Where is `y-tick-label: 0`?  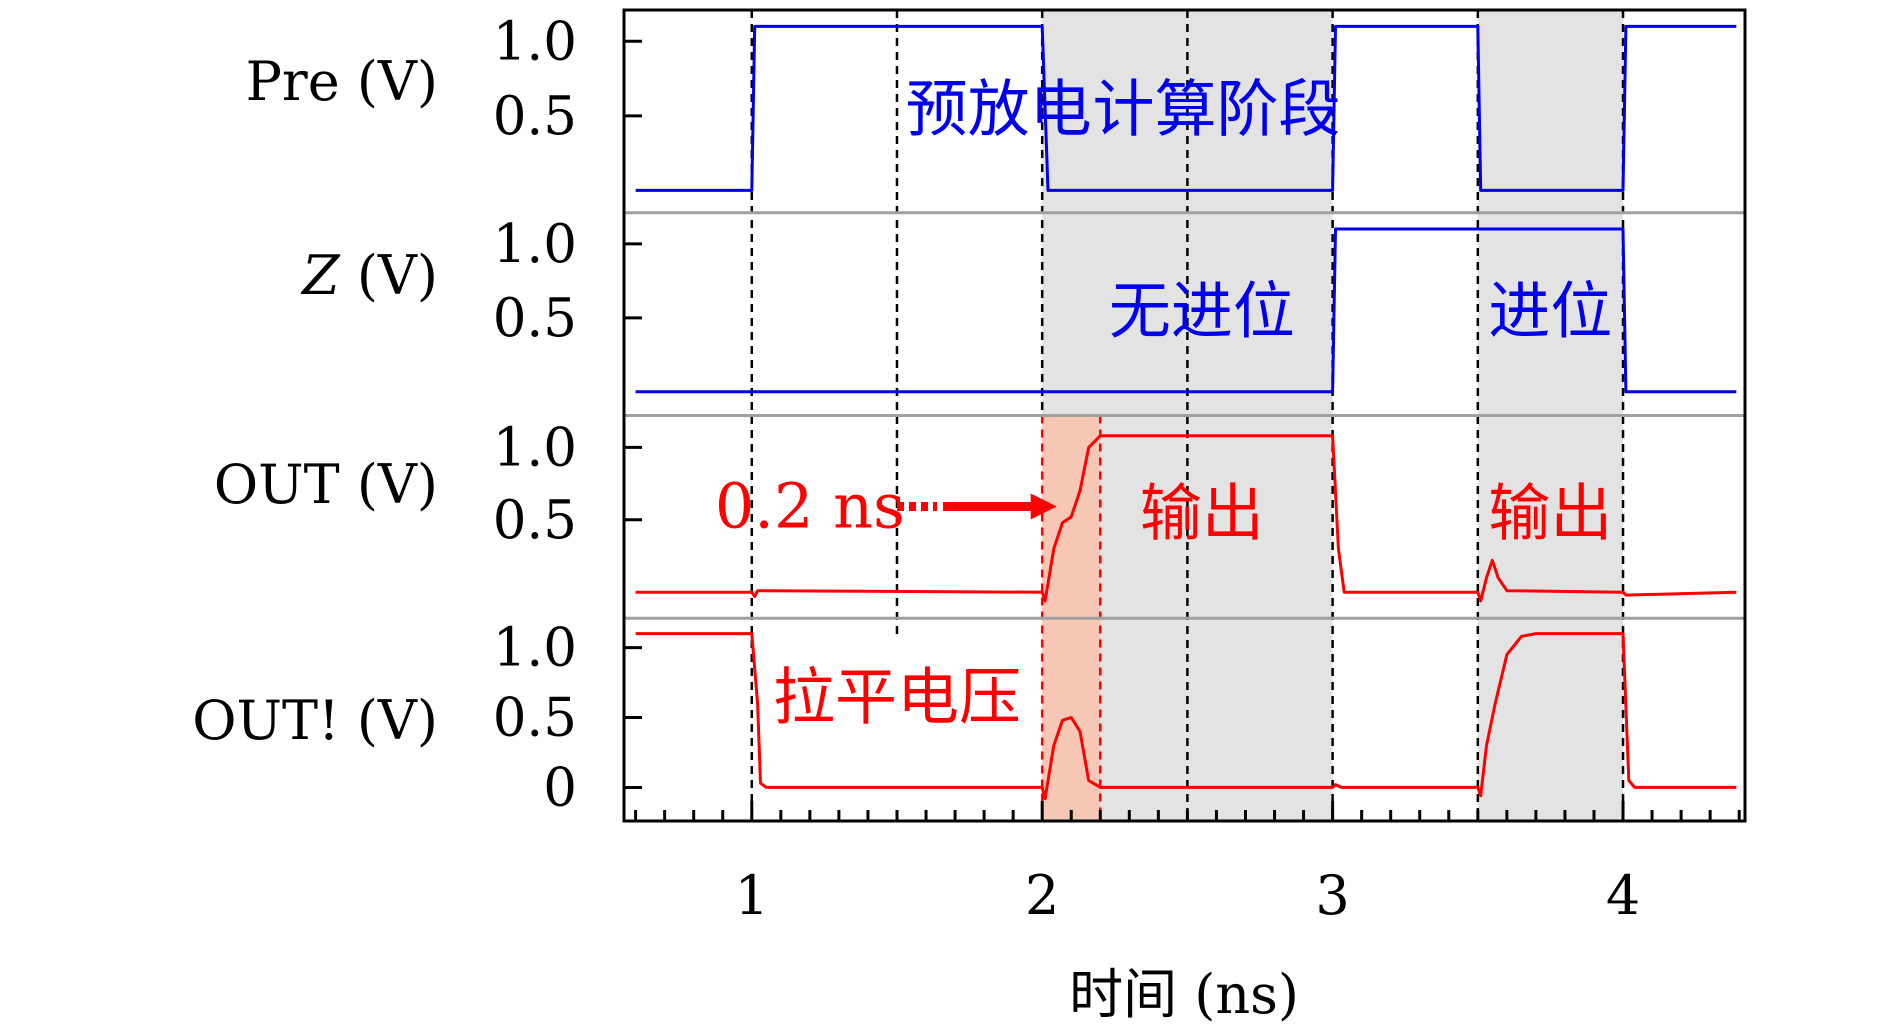 y-tick-label: 0 is located at coordinates (560, 787).